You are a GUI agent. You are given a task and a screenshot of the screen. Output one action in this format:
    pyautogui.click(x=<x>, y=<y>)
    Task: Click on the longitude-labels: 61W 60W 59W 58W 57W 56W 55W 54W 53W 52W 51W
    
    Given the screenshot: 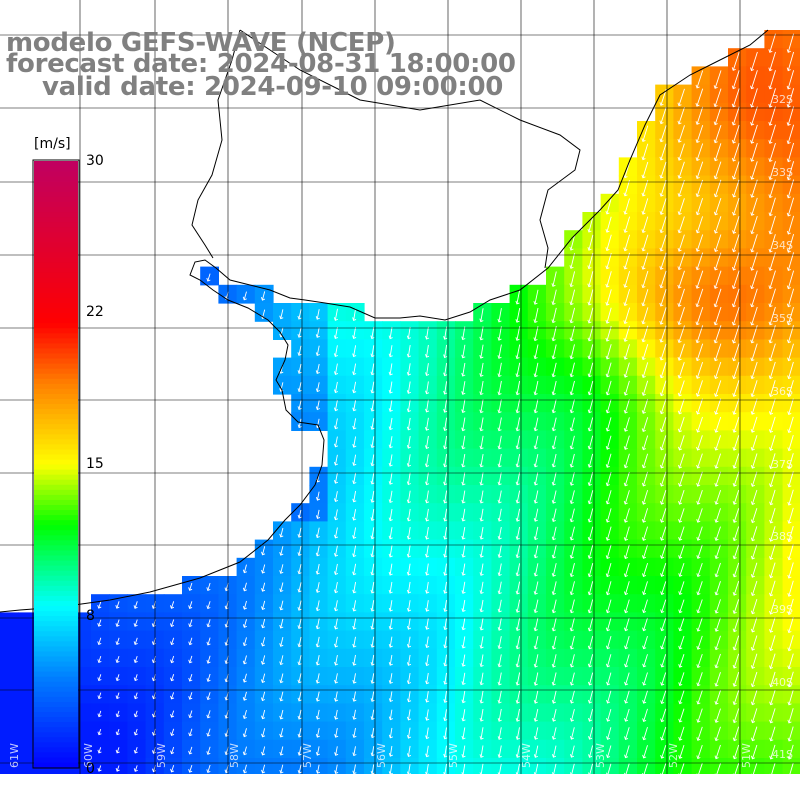 What is the action you would take?
    pyautogui.click(x=380, y=755)
    